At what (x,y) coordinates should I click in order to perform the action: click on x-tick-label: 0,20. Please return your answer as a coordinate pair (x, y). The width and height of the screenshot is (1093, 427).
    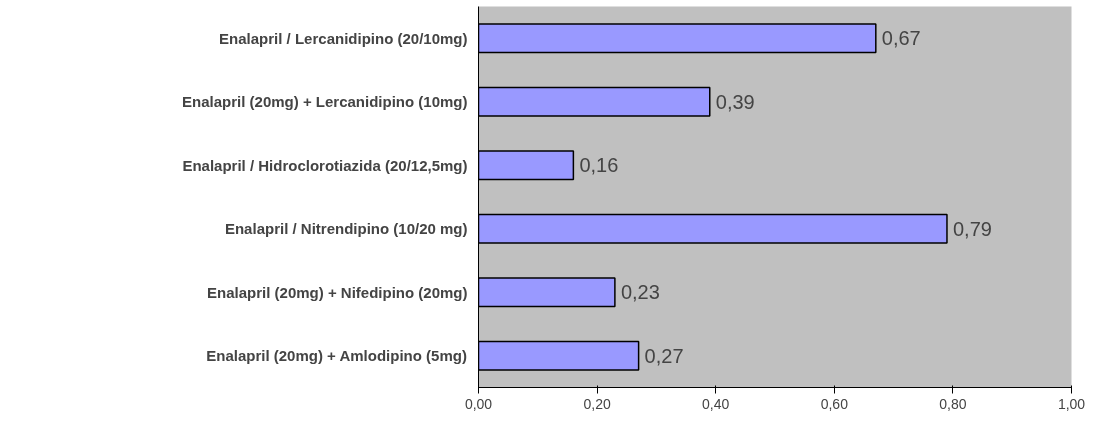
    Looking at the image, I should click on (597, 403).